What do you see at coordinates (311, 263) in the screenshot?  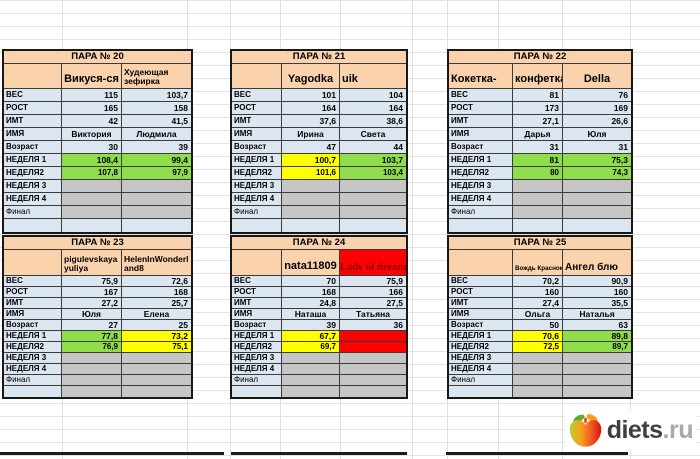 I see `participant1-name-cell: nata11809` at bounding box center [311, 263].